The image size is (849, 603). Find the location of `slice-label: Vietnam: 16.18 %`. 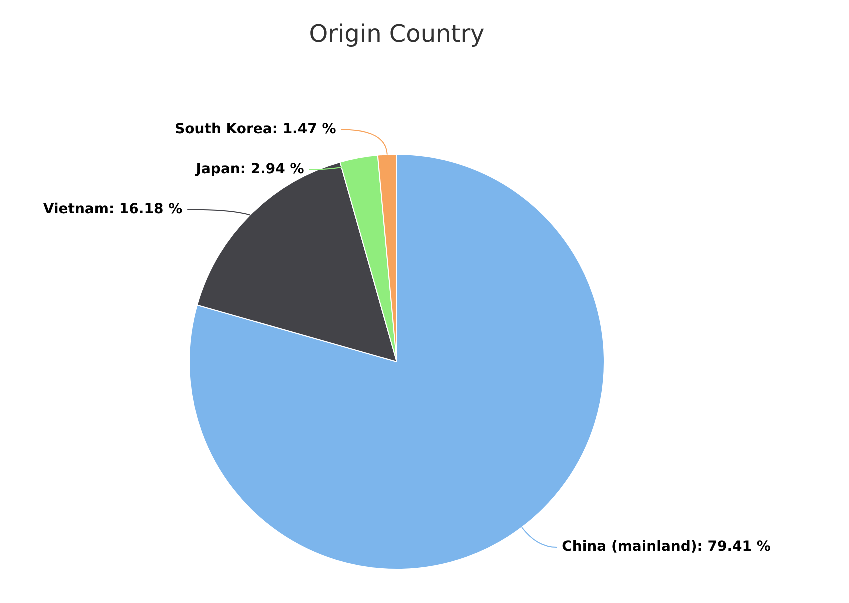

slice-label: Vietnam: 16.18 % is located at coordinates (113, 209).